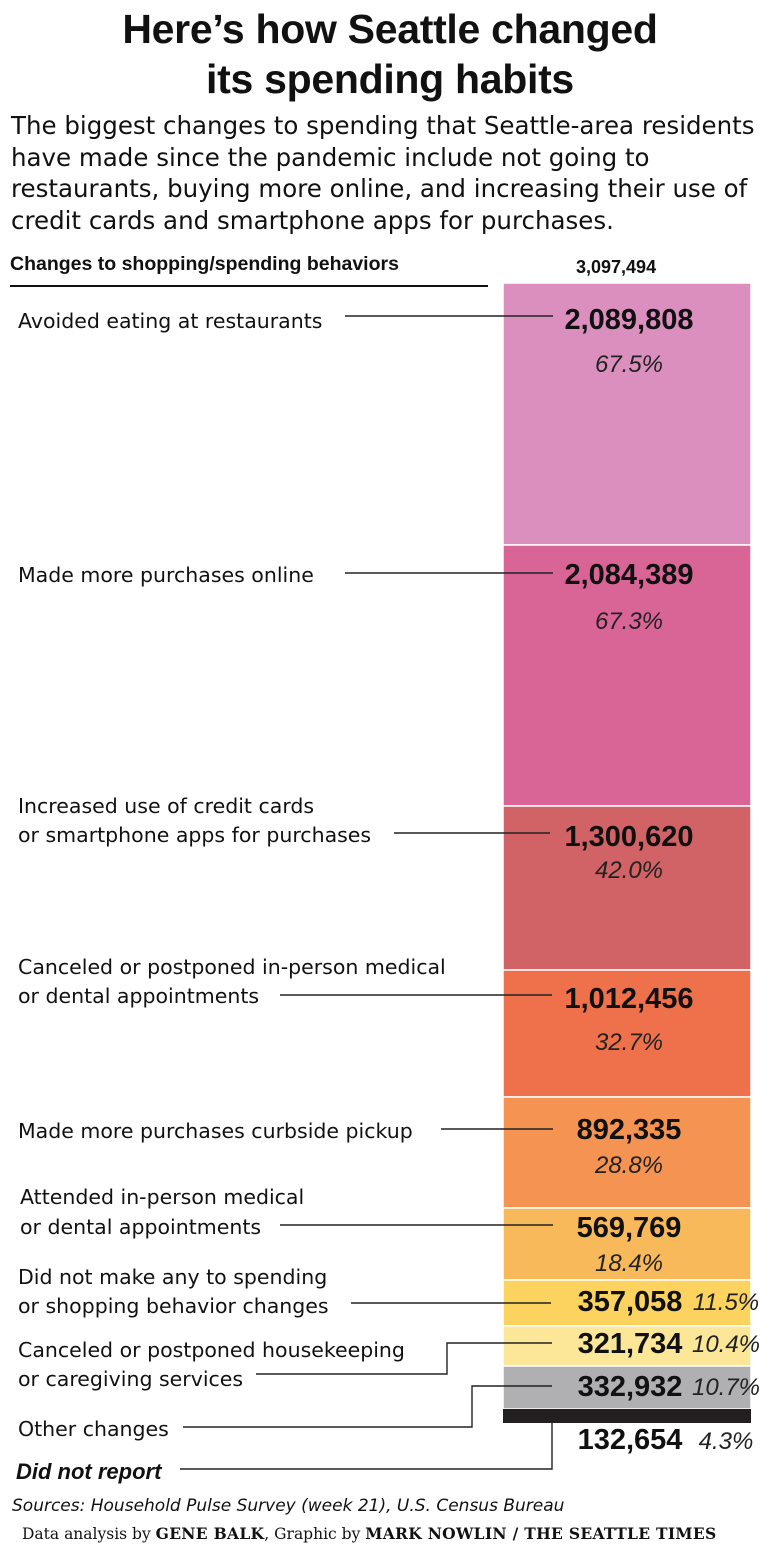  Describe the element at coordinates (315, 1534) in the screenshot. I see `credit-graphic-prefix: , Graphic by` at that location.